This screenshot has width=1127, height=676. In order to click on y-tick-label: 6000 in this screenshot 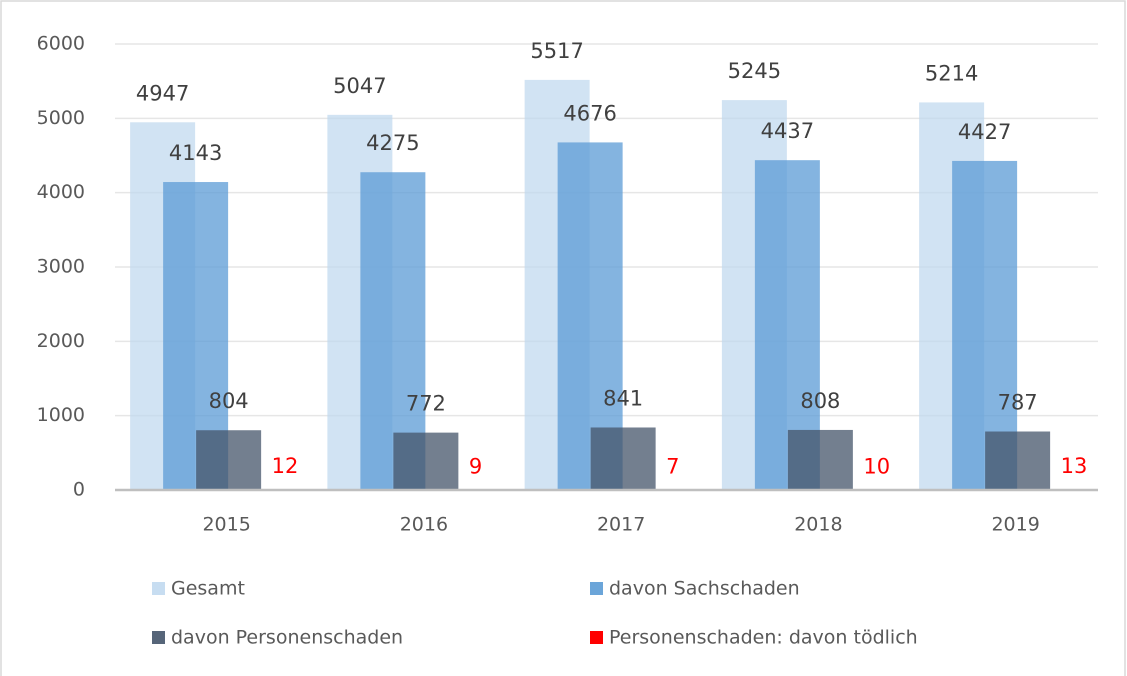, I will do `click(61, 44)`.